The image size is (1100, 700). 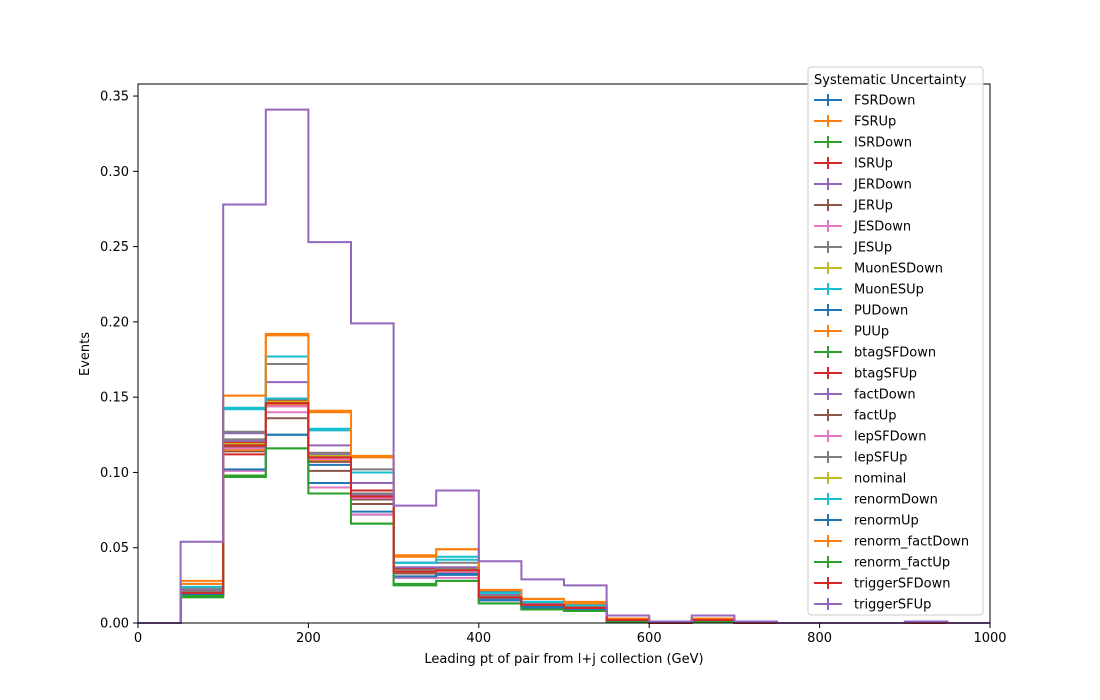 What do you see at coordinates (873, 206) in the screenshot?
I see `legend-label: JERUp` at bounding box center [873, 206].